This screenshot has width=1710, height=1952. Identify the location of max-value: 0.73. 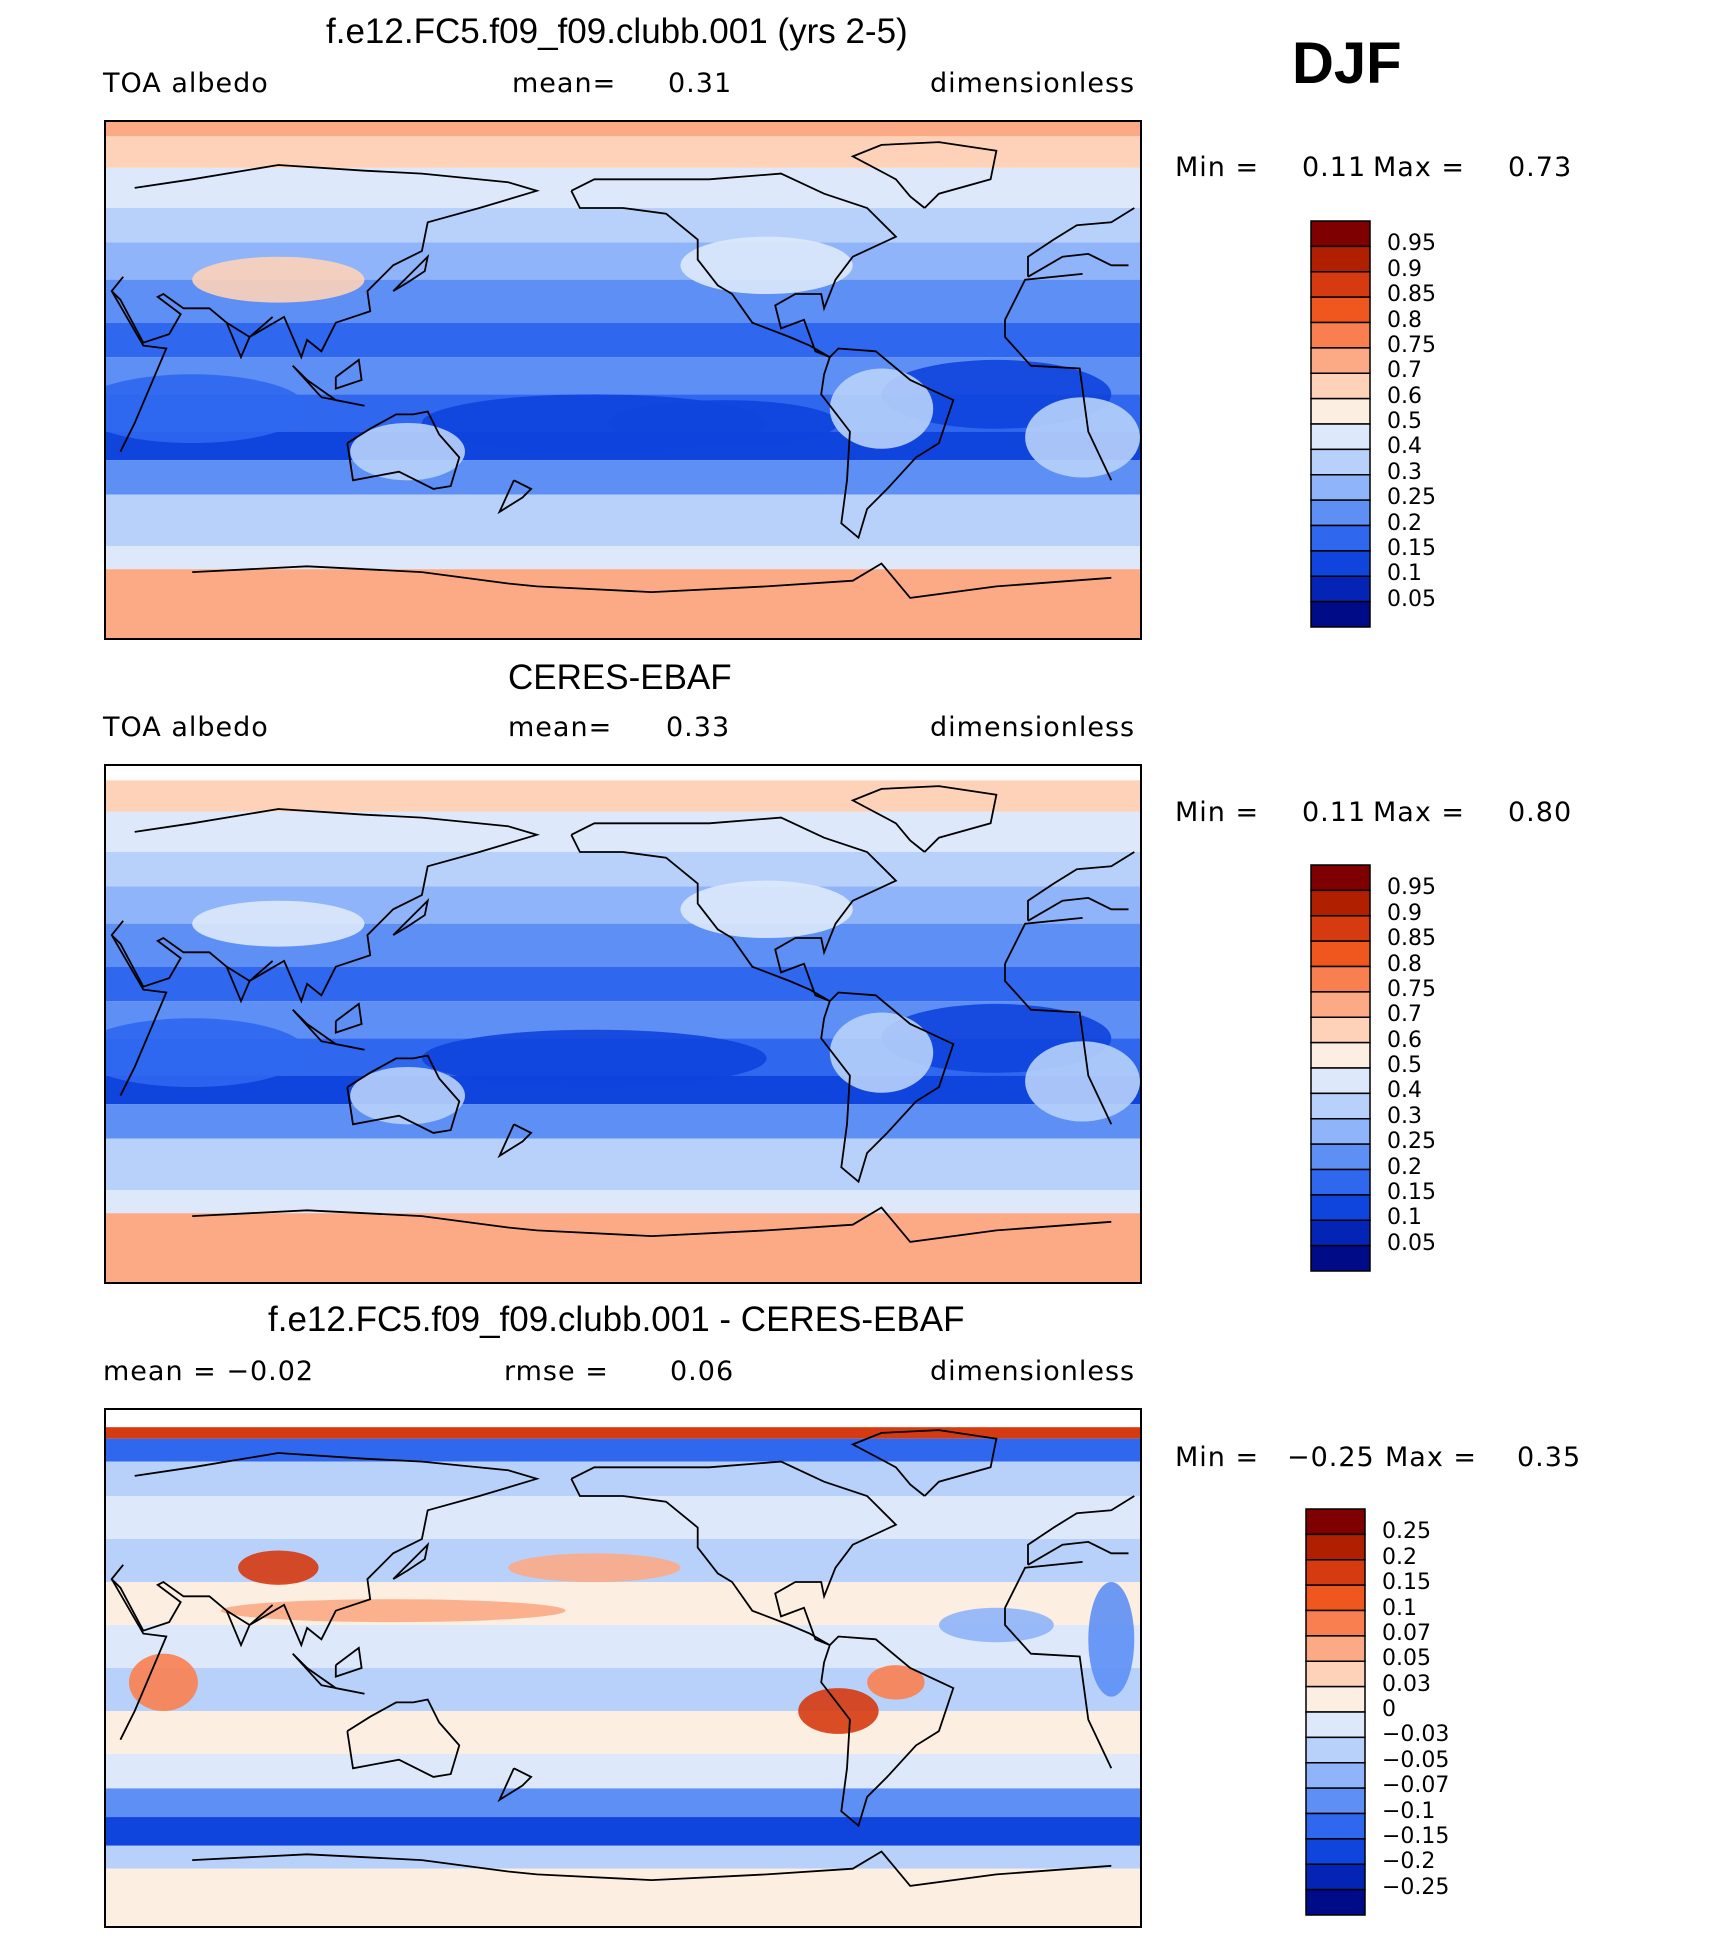
(1540, 167).